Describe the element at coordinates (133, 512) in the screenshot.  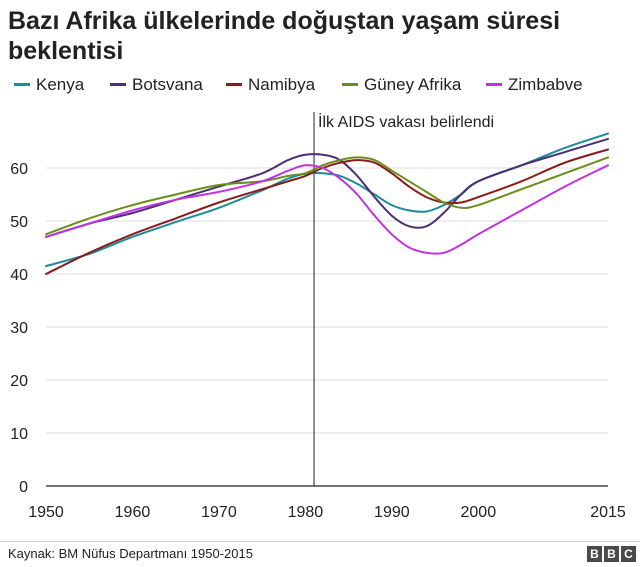
I see `x-tick-label: 1960` at that location.